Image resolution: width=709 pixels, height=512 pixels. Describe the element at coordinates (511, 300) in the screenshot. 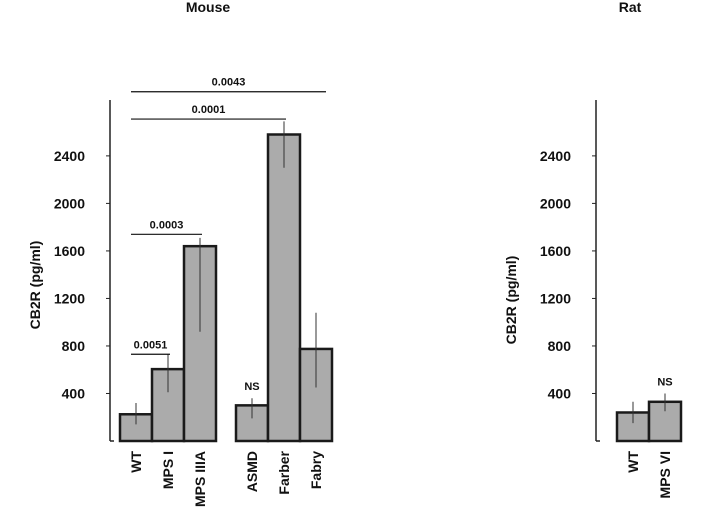

I see `rat-y-axis-label: CB2R (pg/ml)` at that location.